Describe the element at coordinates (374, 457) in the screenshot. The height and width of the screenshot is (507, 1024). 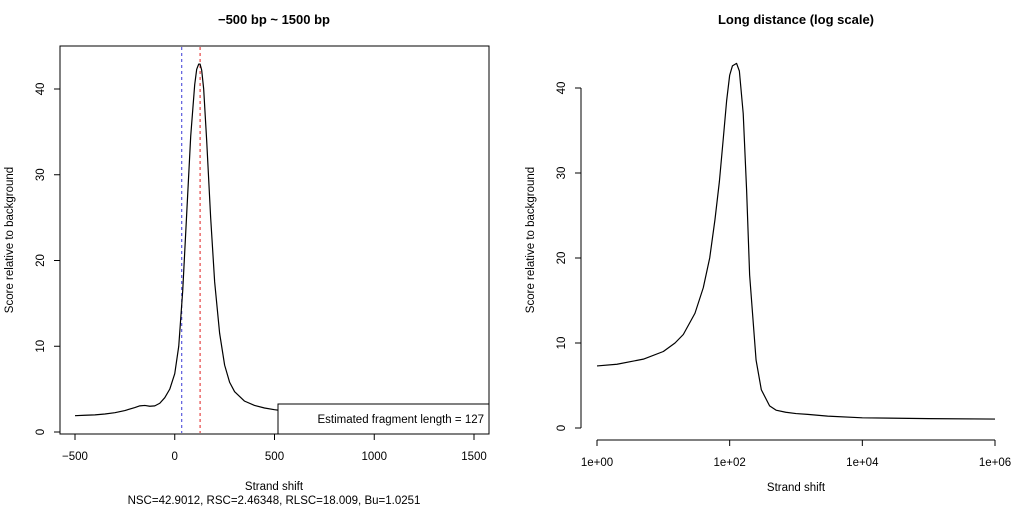
I see `x-tick-label: 1000` at that location.